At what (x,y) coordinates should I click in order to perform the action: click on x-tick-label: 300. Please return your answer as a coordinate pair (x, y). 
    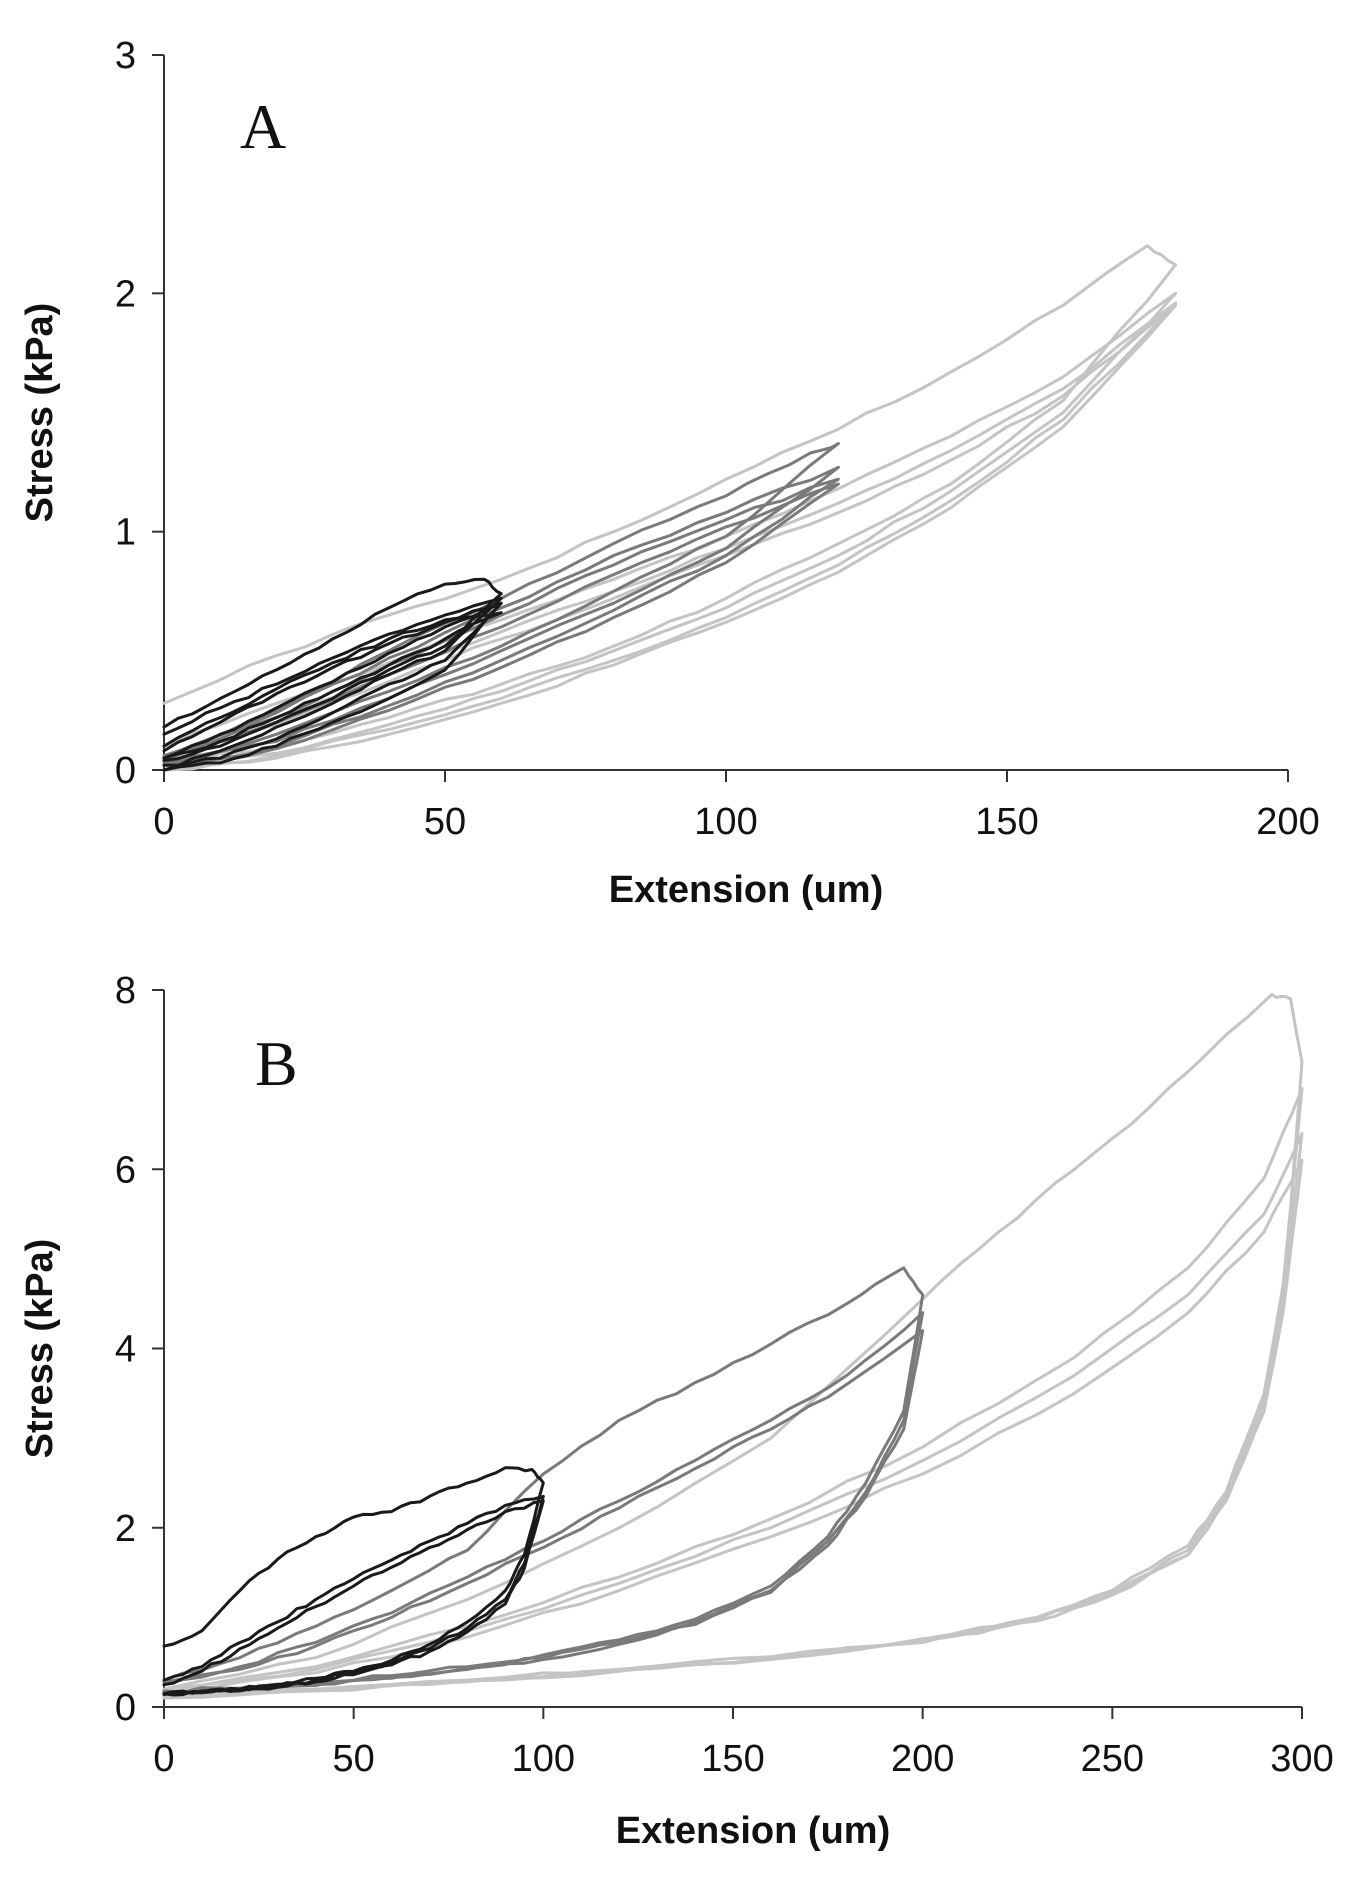
    Looking at the image, I should click on (1301, 1759).